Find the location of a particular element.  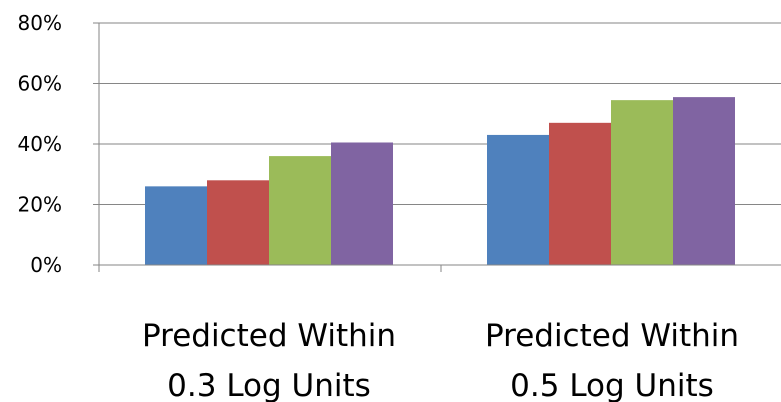

y-tick-label: 60% is located at coordinates (40, 84).